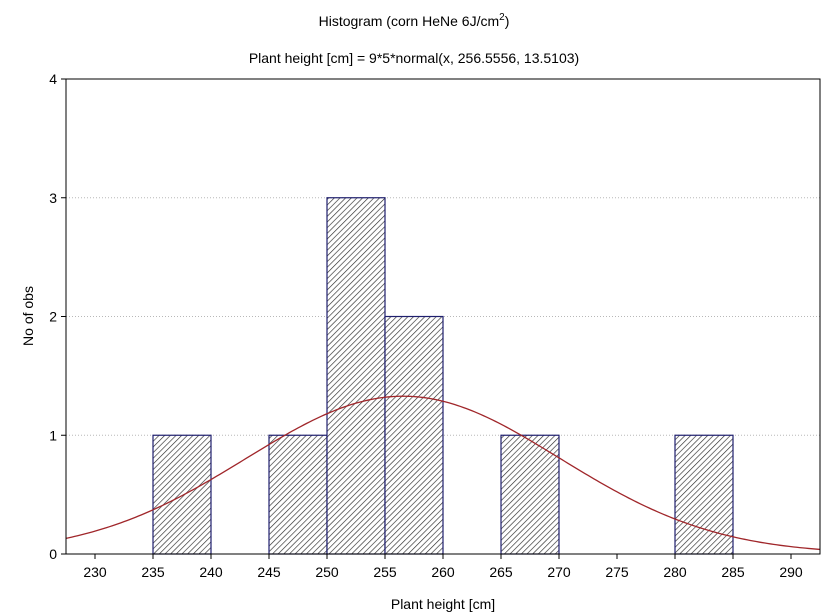 This screenshot has height=614, width=824. What do you see at coordinates (559, 572) in the screenshot?
I see `x-tick-label: 270` at bounding box center [559, 572].